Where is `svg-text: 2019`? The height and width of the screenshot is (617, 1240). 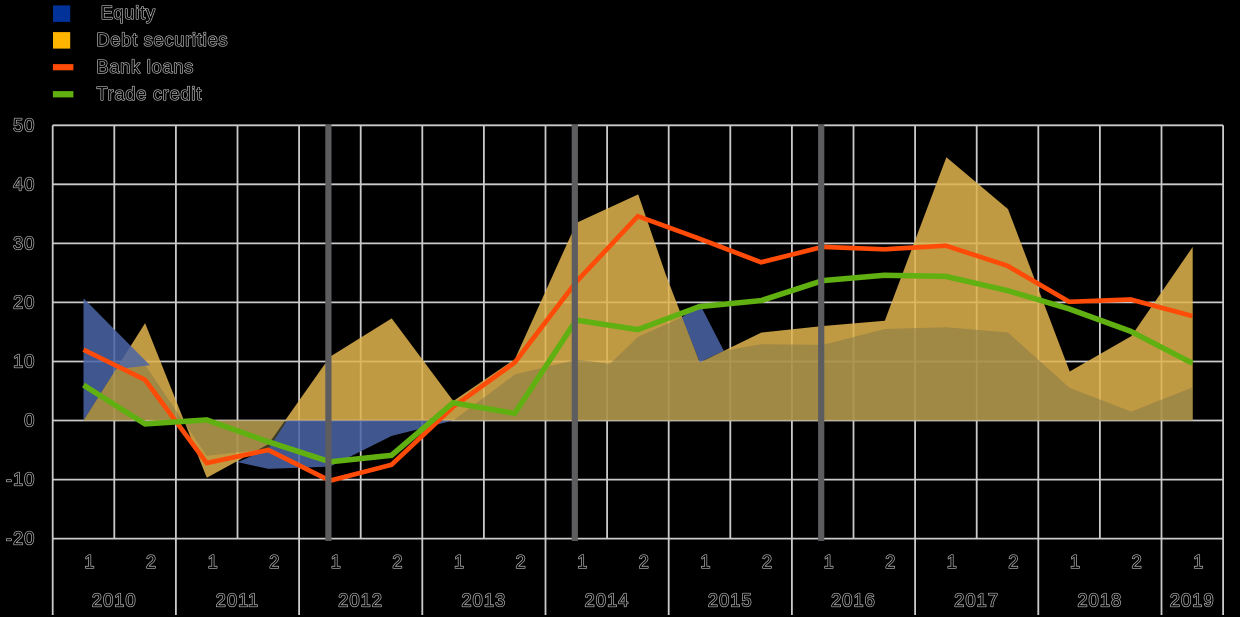 svg-text: 2019 is located at coordinates (1192, 601).